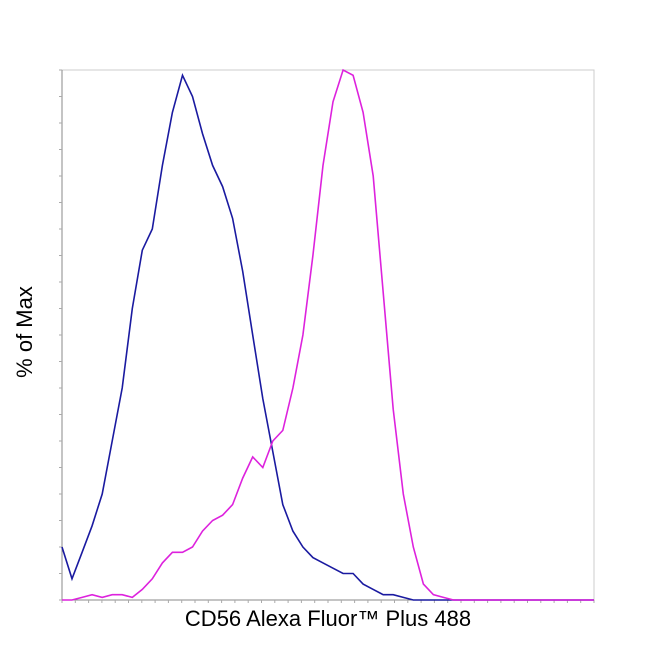 The width and height of the screenshot is (650, 655). I want to click on y-axis-label: % of Max, so click(24, 332).